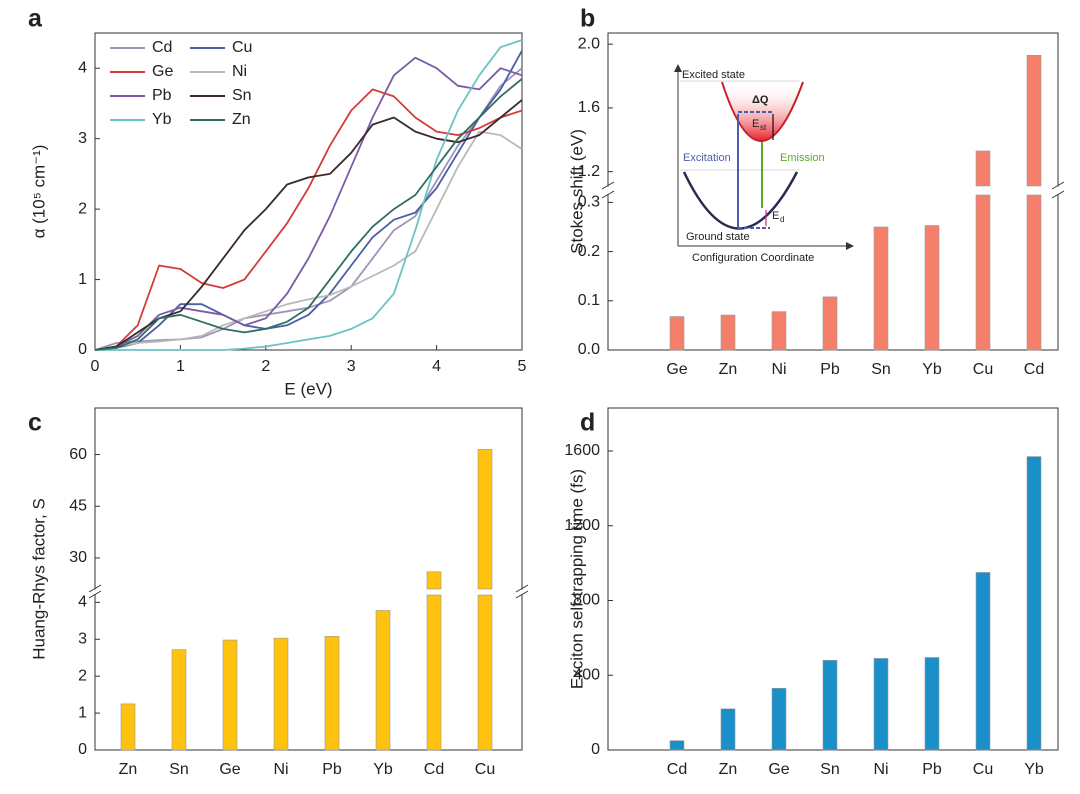  What do you see at coordinates (589, 43) in the screenshot?
I see `y-tick-label: 2.0` at bounding box center [589, 43].